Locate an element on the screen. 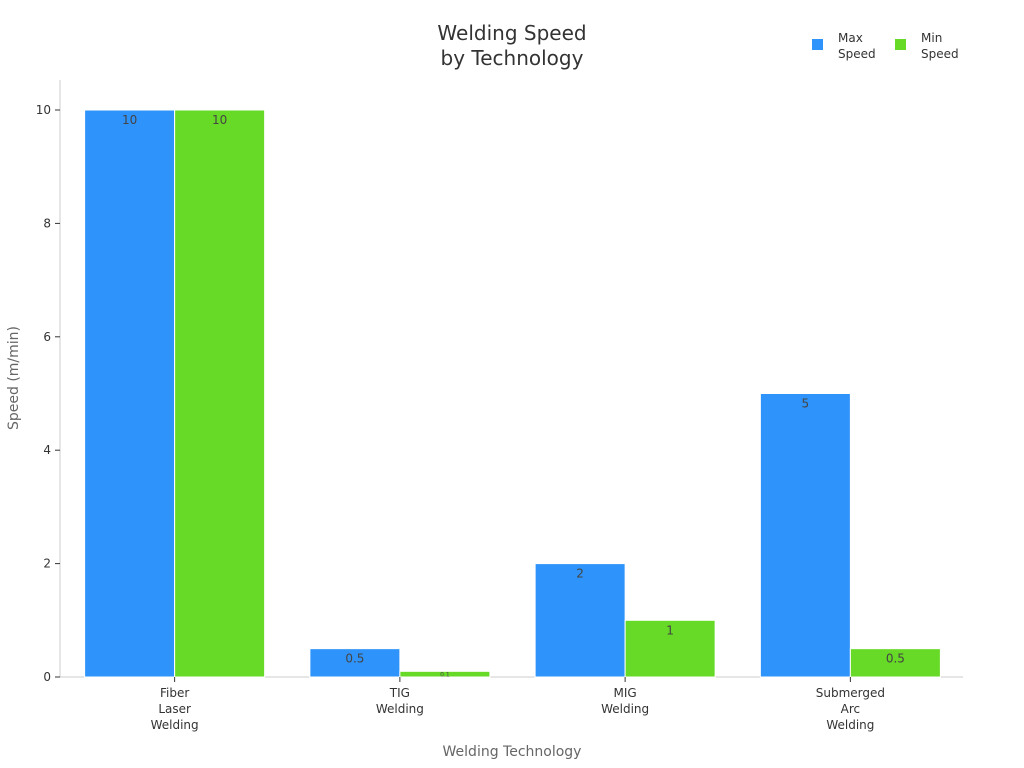 This screenshot has height=768, width=1024. x-tick-label-line: Fiber is located at coordinates (174, 693).